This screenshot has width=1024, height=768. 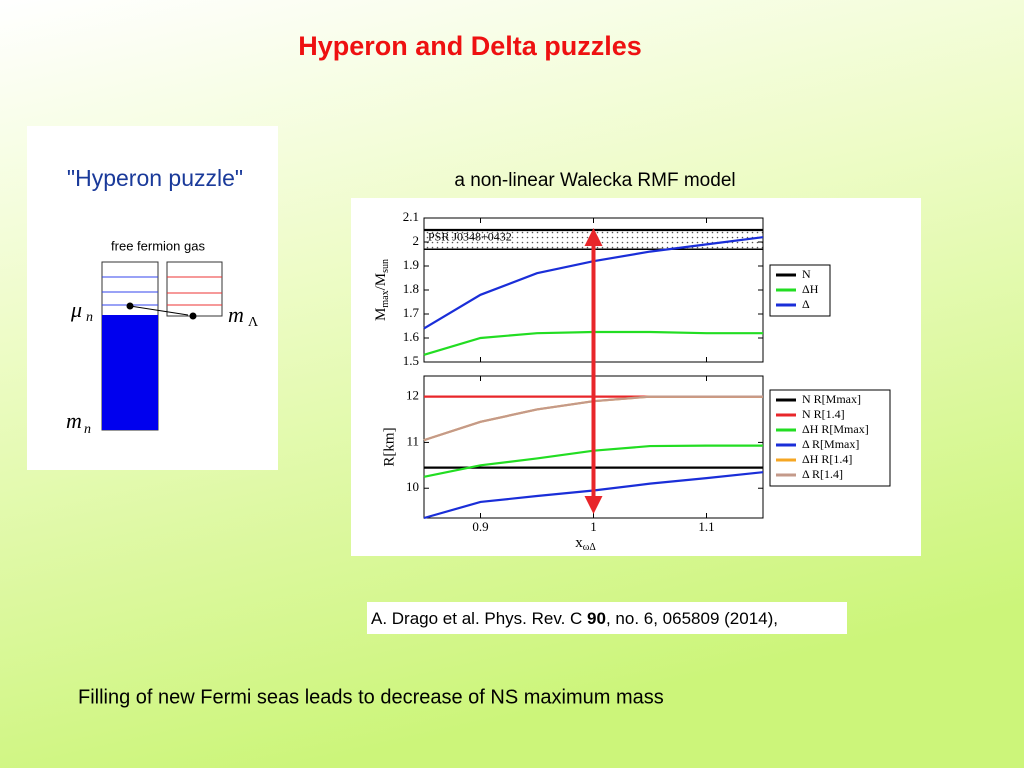 What do you see at coordinates (810, 289) in the screenshot?
I see `legend-label: ΔH` at bounding box center [810, 289].